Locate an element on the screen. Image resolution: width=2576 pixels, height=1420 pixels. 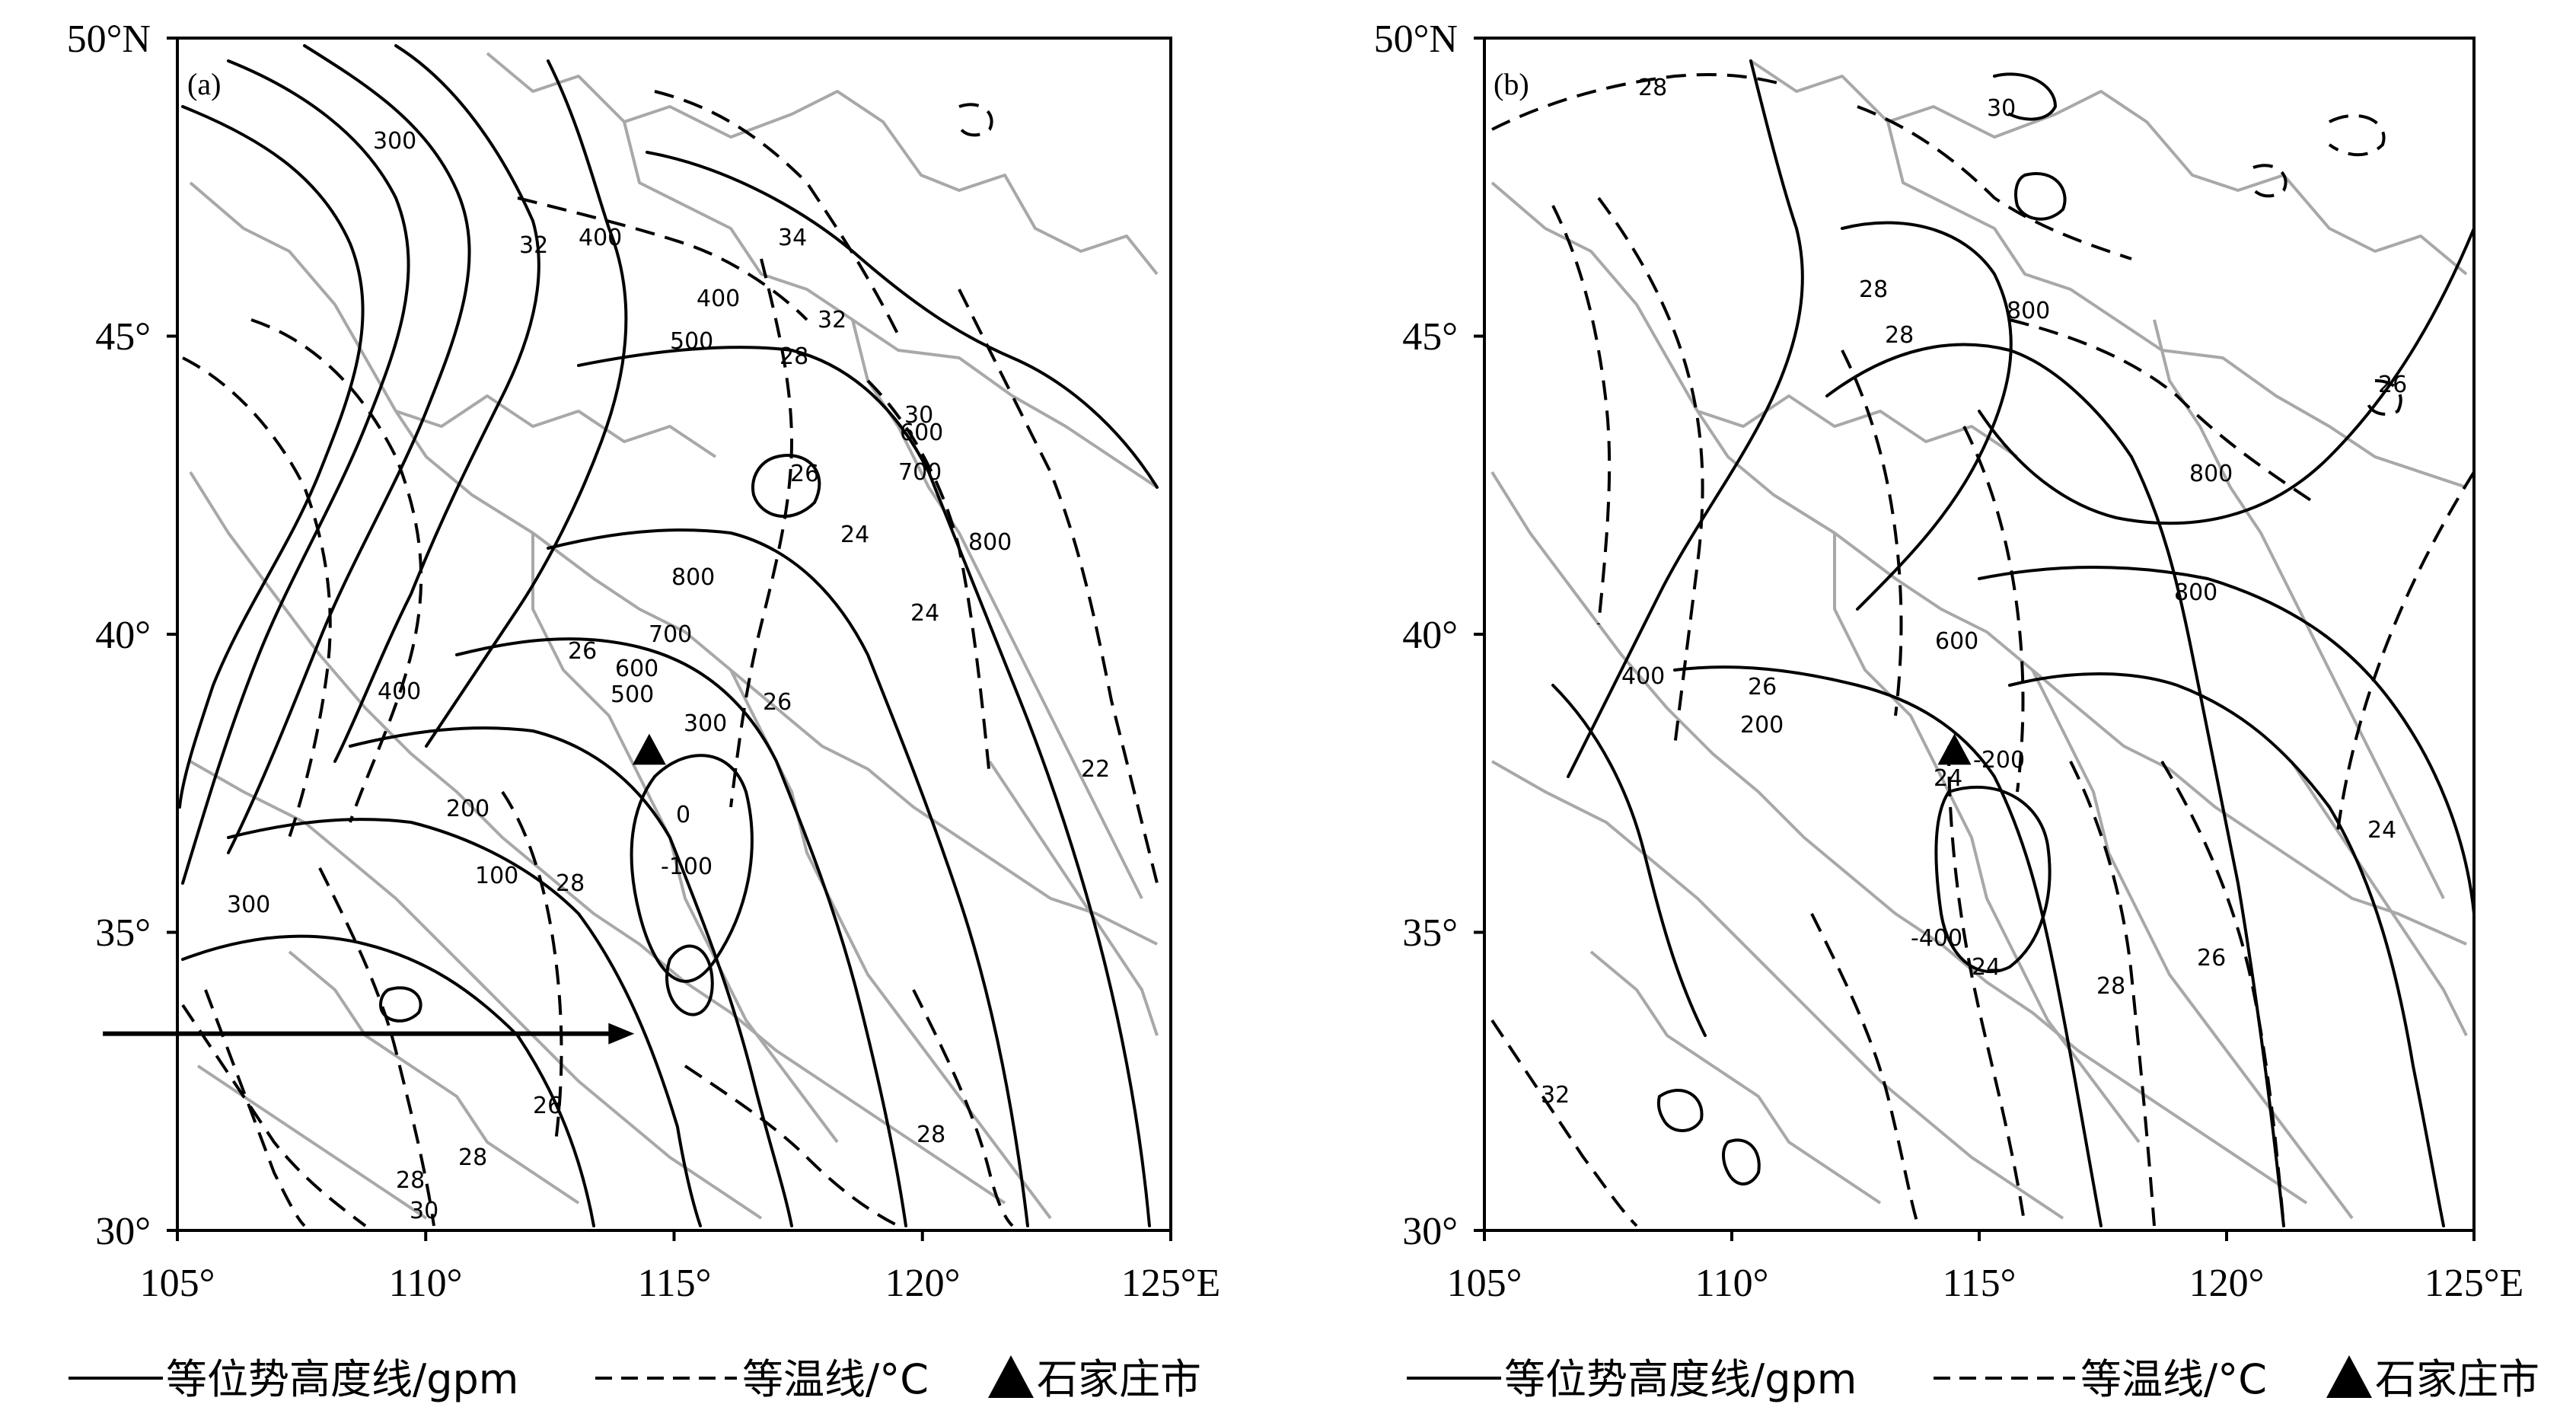
panel-b-legend: 等位势高度线/gpm 等温线/°C 石家庄市 is located at coordinates (1973, 1379).